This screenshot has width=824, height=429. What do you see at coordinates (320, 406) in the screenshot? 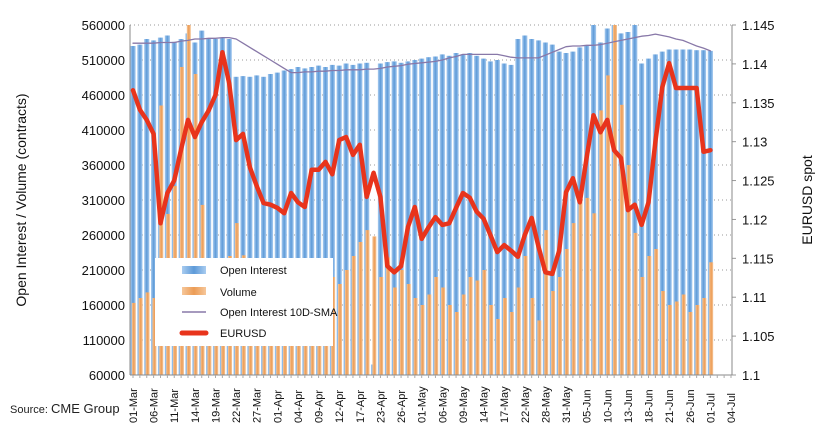
I see `x-tick-label: 09-Apr` at bounding box center [320, 406].